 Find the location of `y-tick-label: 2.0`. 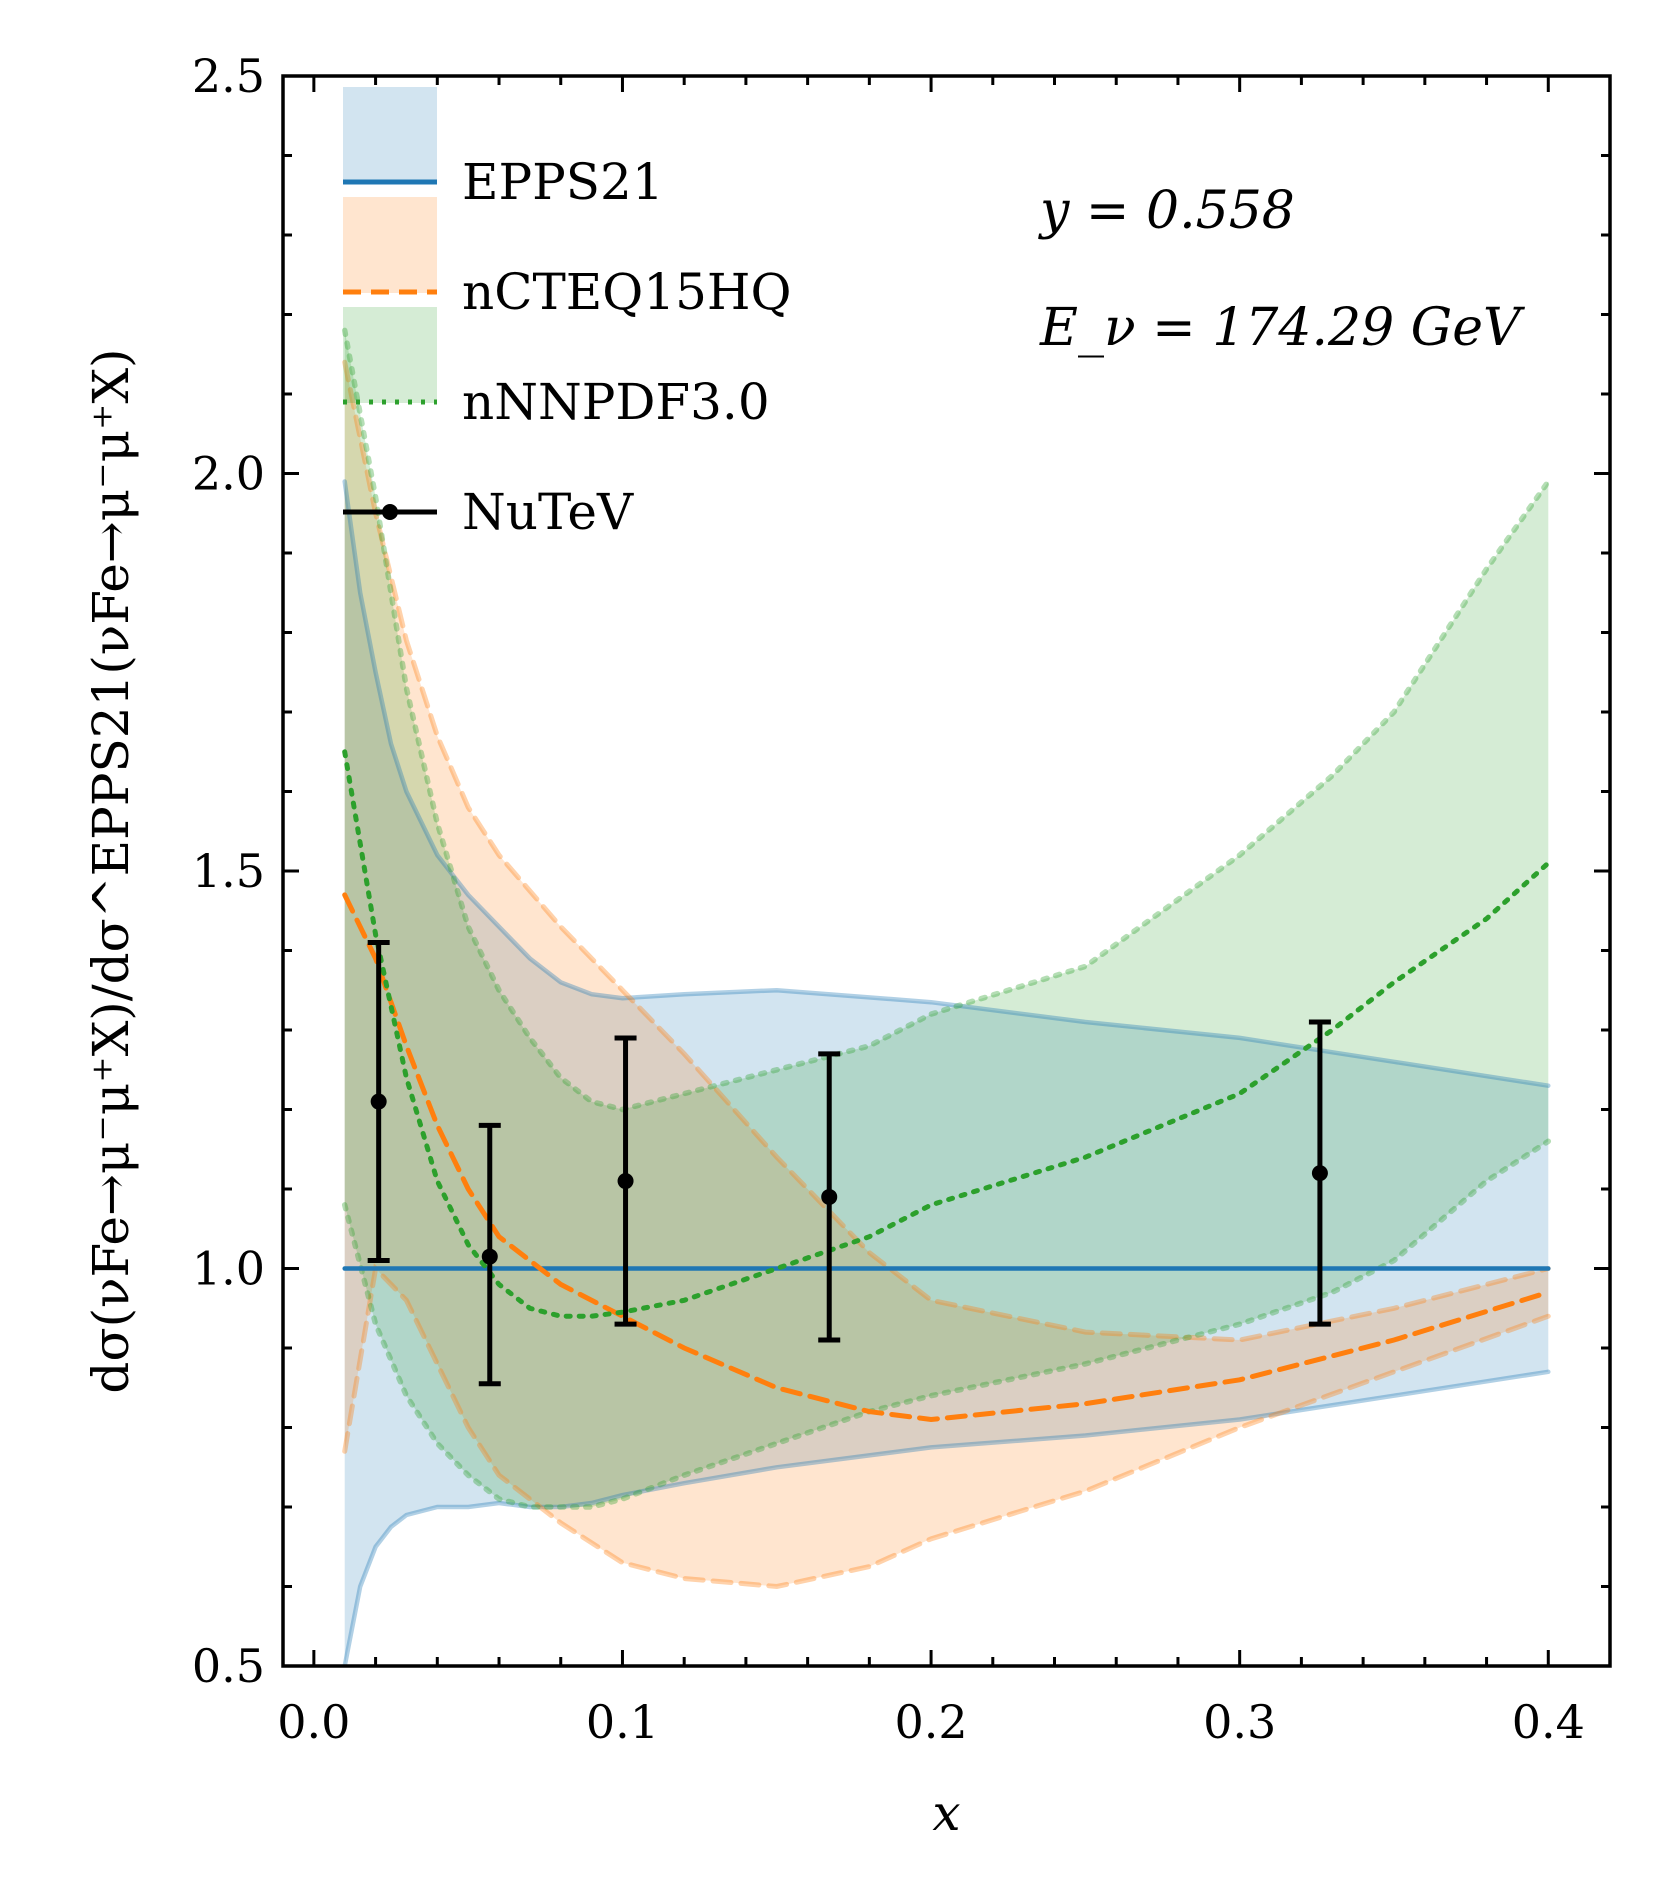

y-tick-label: 2.0 is located at coordinates (228, 474).